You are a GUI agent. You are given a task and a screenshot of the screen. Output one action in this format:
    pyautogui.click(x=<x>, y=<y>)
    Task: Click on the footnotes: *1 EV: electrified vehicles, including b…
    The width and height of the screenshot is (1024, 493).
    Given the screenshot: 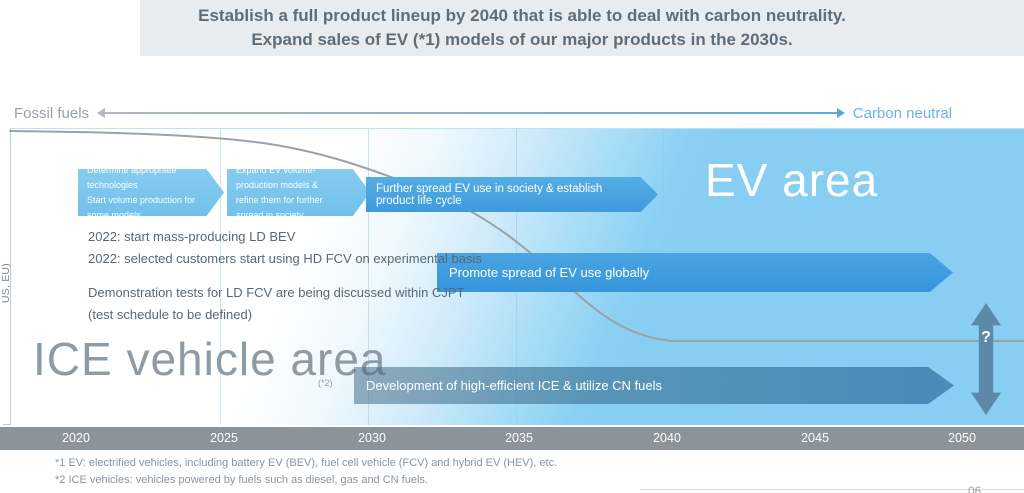 What is the action you would take?
    pyautogui.click(x=306, y=472)
    